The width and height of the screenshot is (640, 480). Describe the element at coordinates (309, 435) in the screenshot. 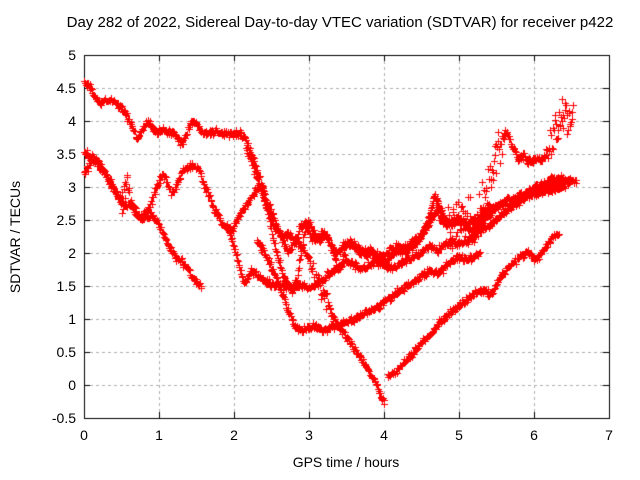

I see `x-tick-label: 3` at that location.